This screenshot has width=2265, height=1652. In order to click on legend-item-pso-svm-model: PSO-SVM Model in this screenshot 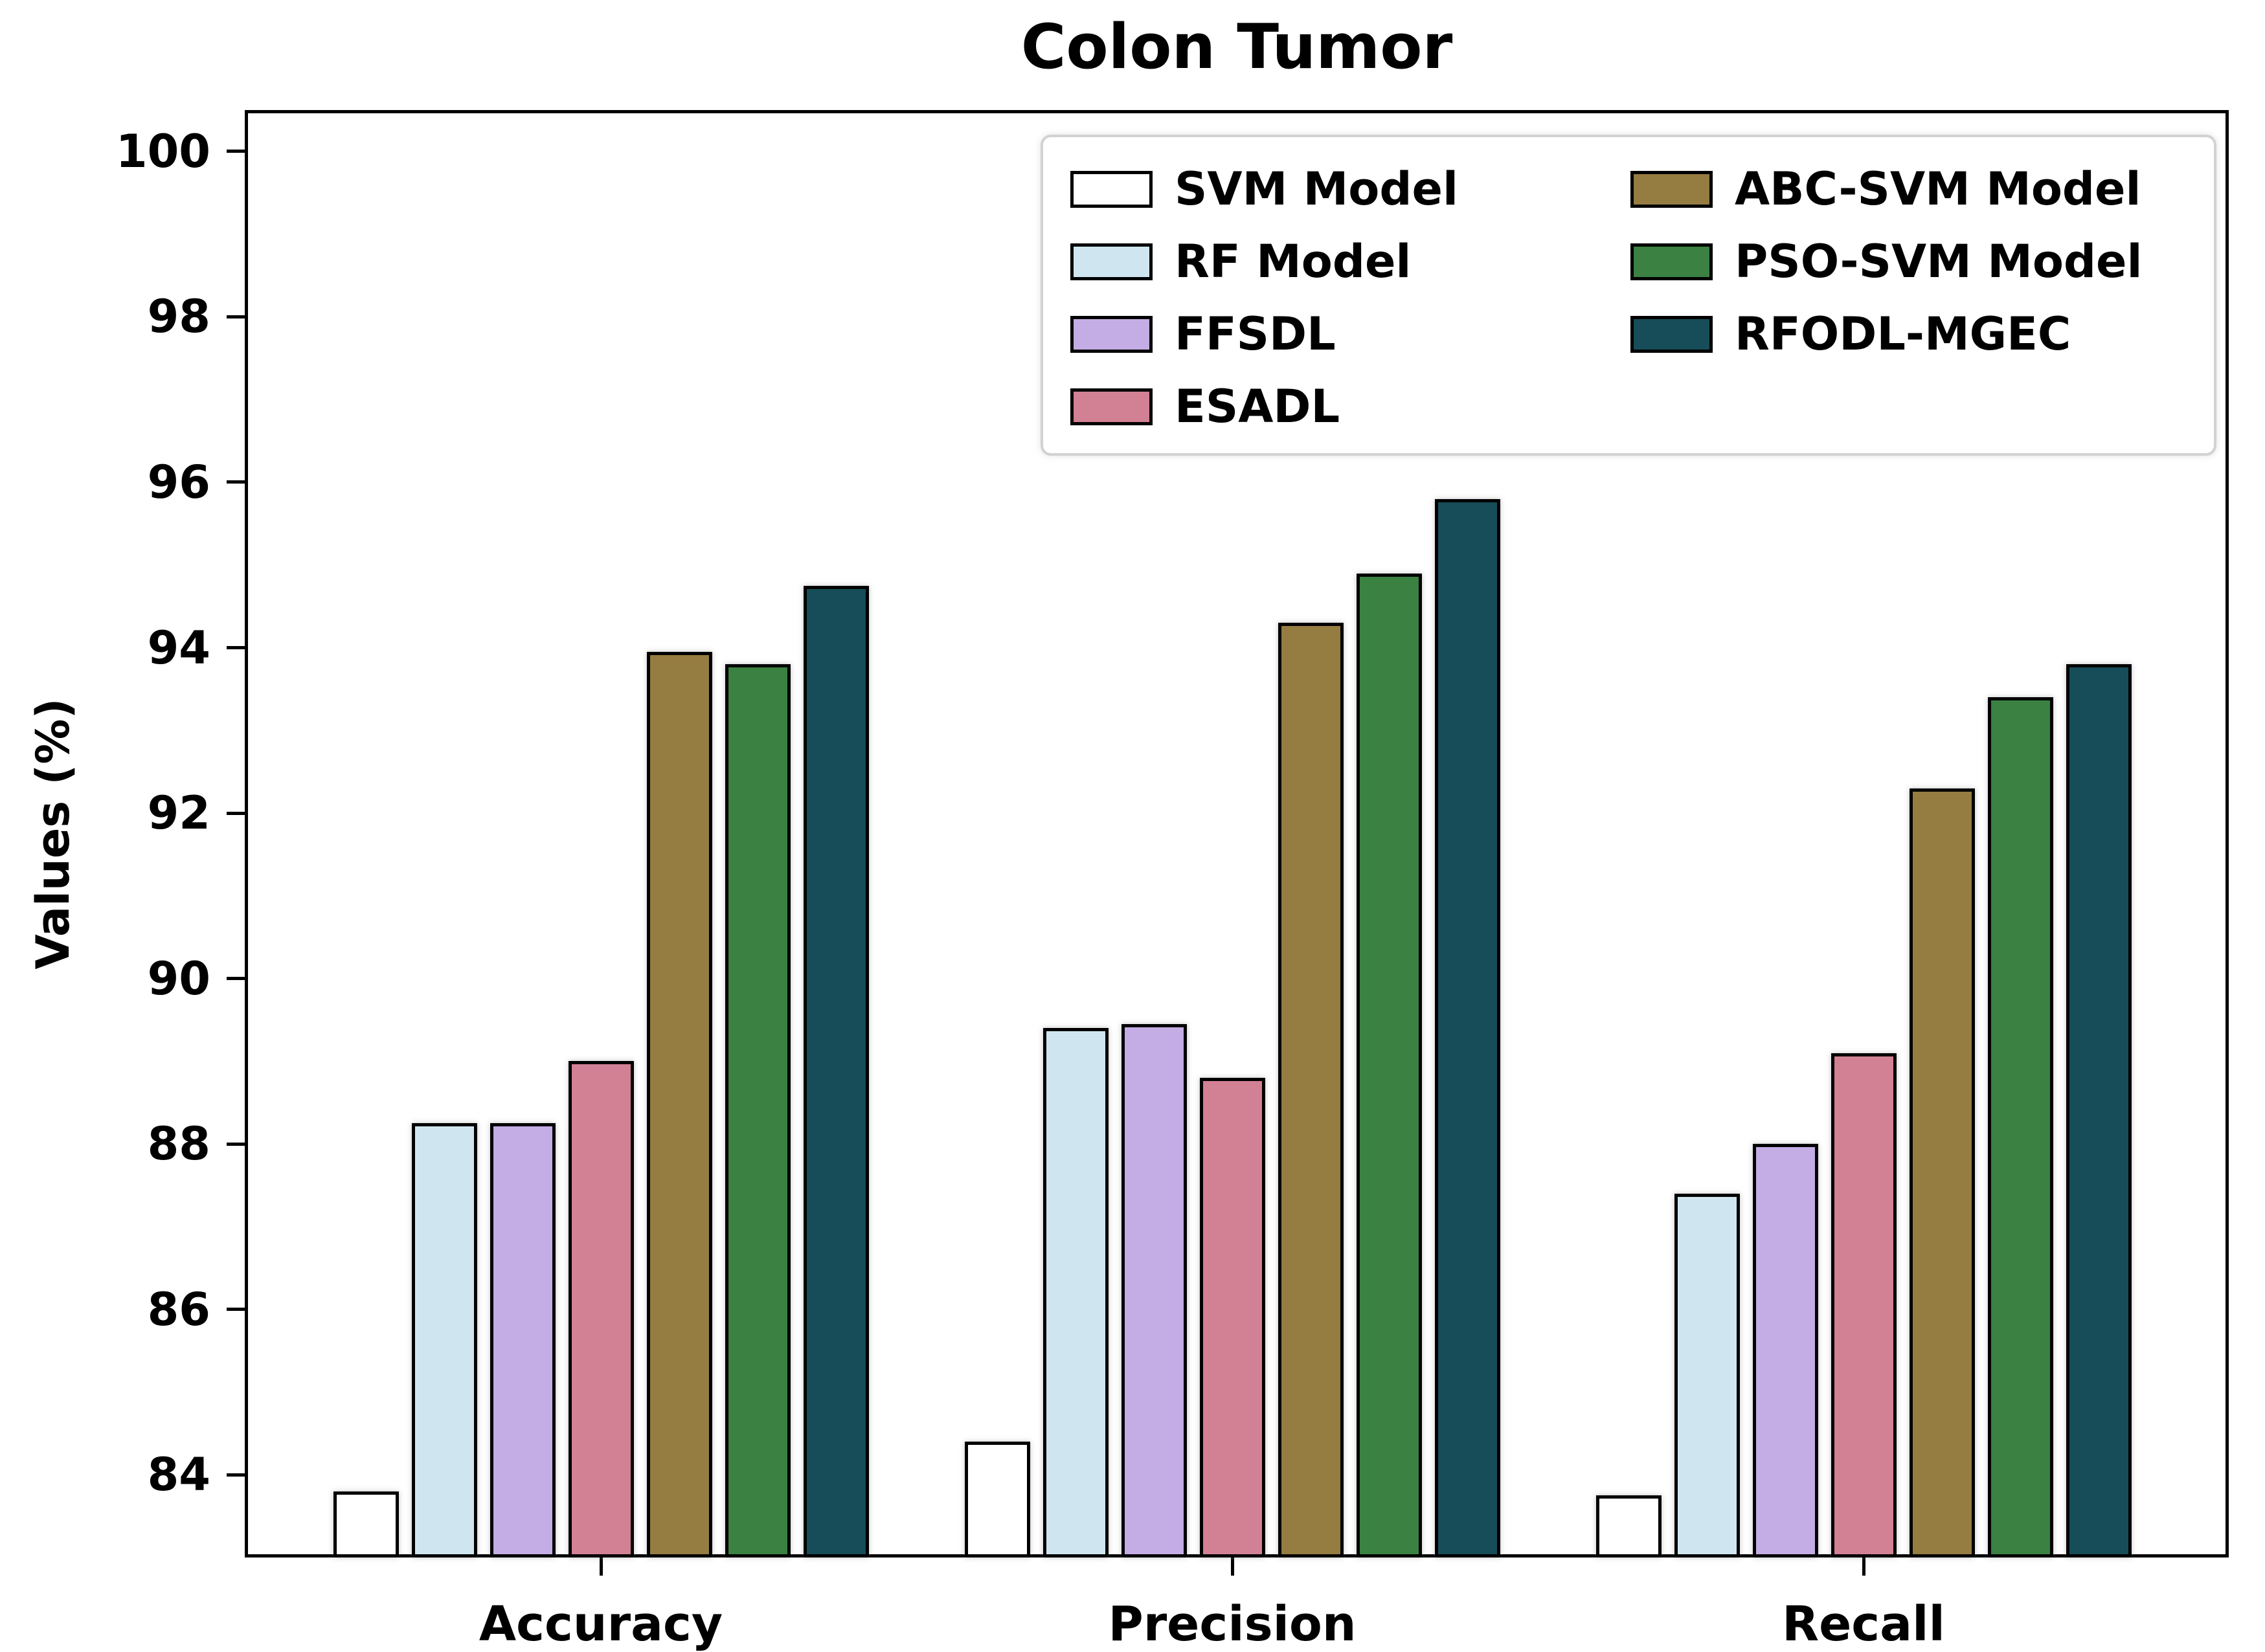, I will do `click(1886, 261)`.